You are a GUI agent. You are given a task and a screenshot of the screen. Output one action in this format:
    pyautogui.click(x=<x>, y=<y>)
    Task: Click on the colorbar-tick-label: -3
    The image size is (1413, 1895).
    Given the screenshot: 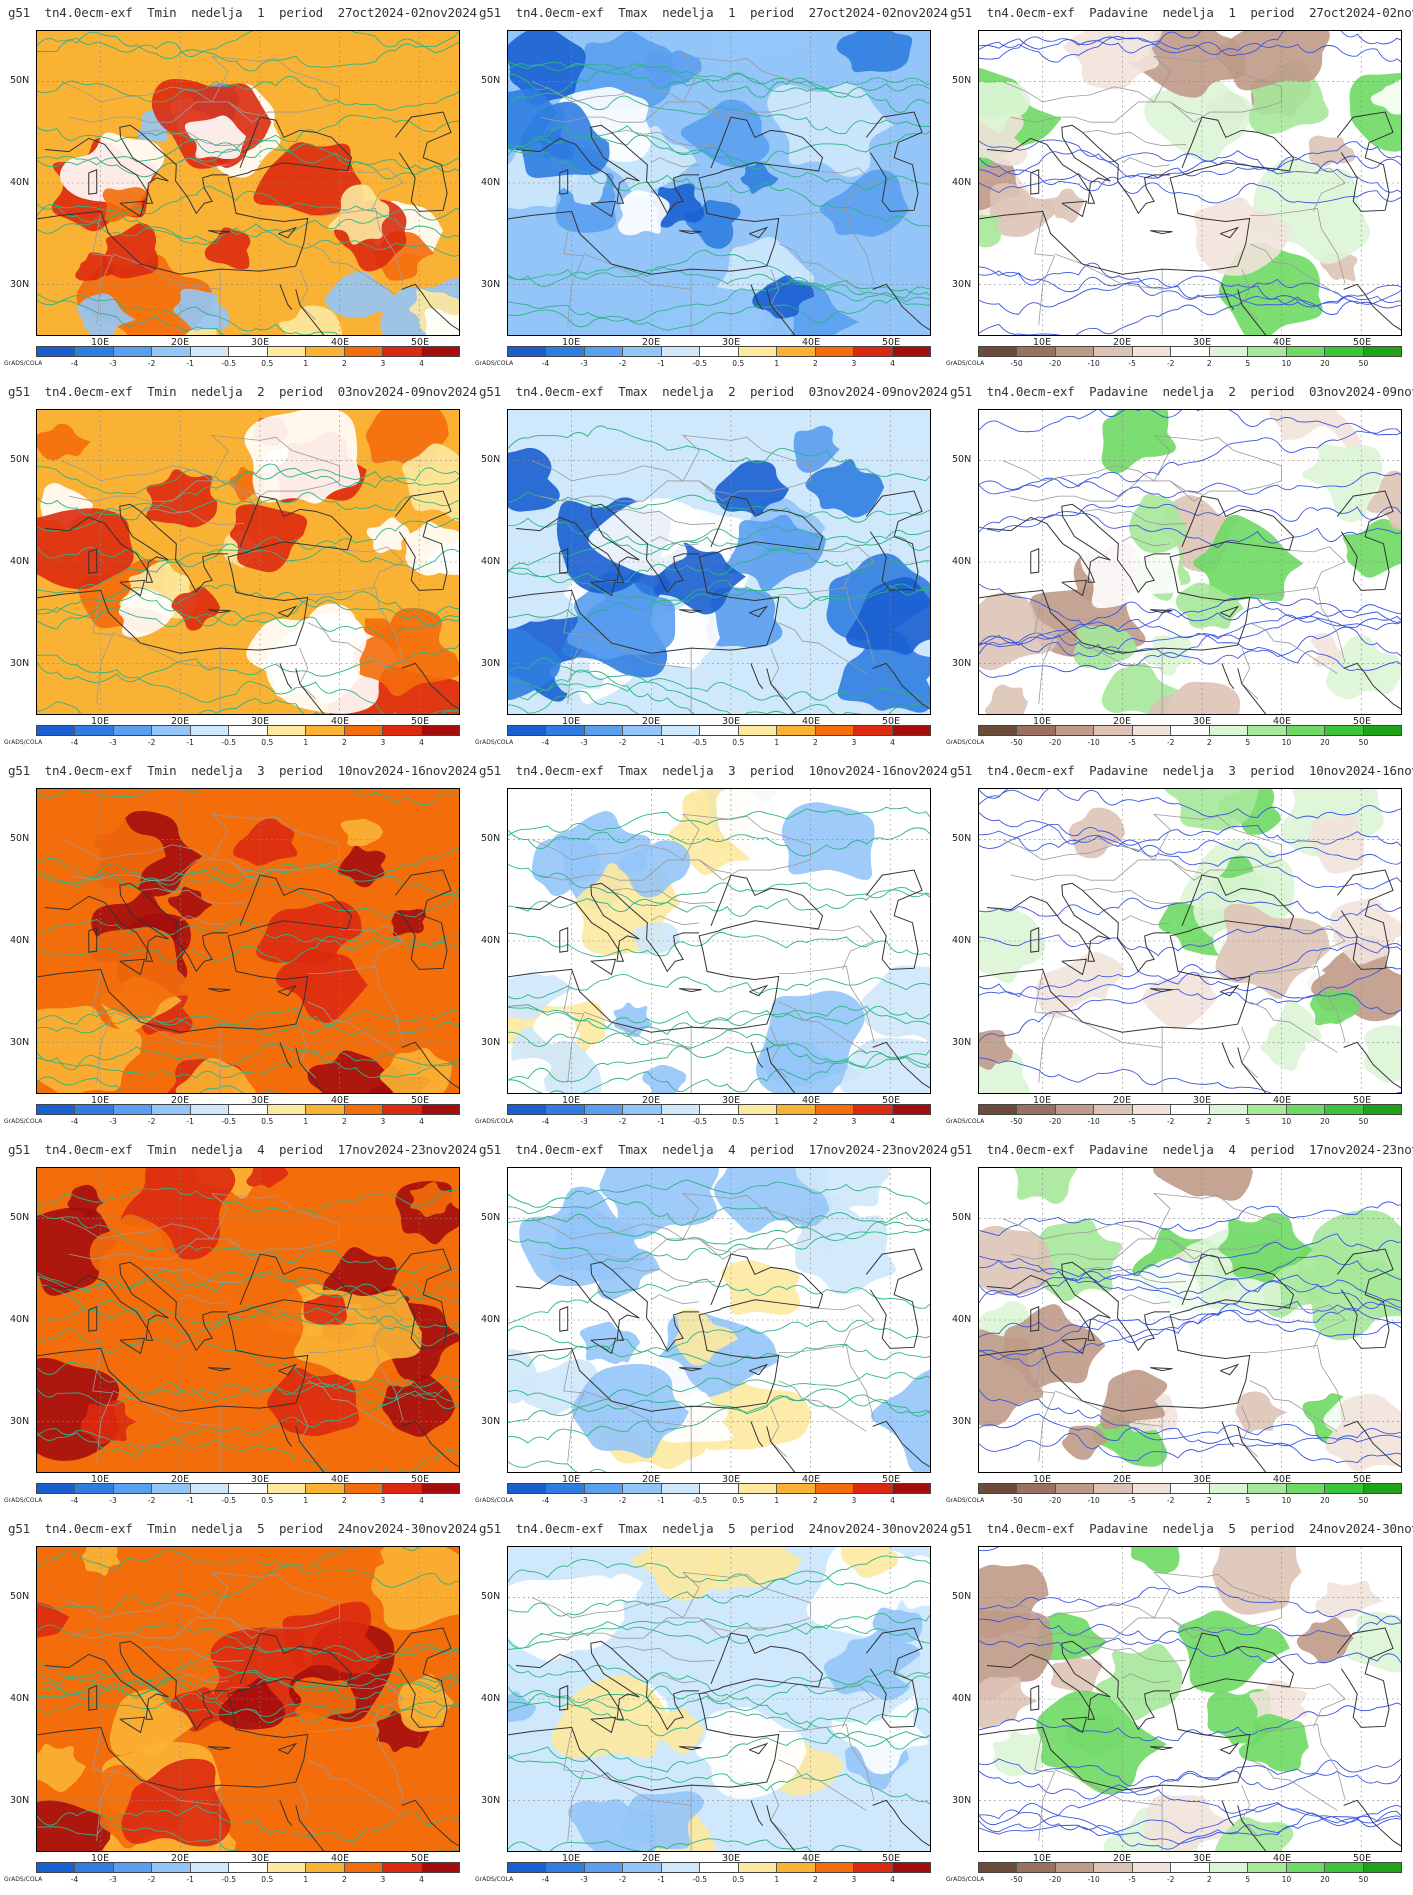 What is the action you would take?
    pyautogui.click(x=113, y=1121)
    